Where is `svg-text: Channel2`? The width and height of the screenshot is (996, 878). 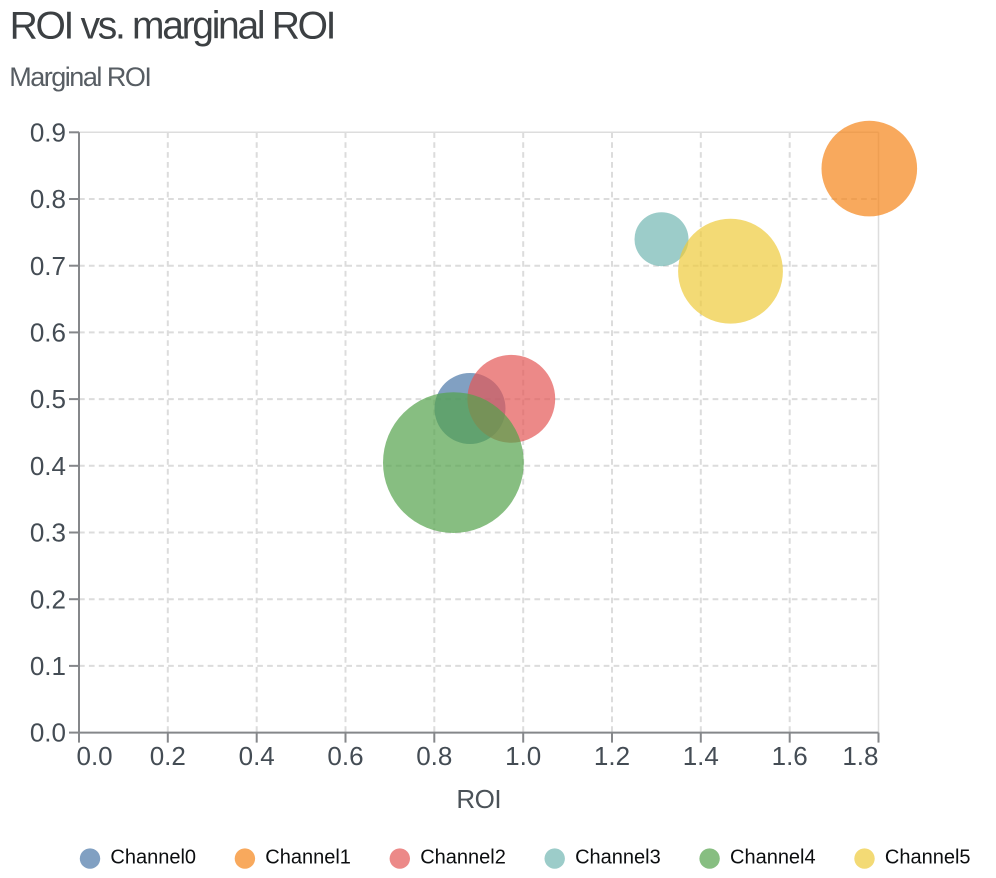
svg-text: Channel2 is located at coordinates (463, 857).